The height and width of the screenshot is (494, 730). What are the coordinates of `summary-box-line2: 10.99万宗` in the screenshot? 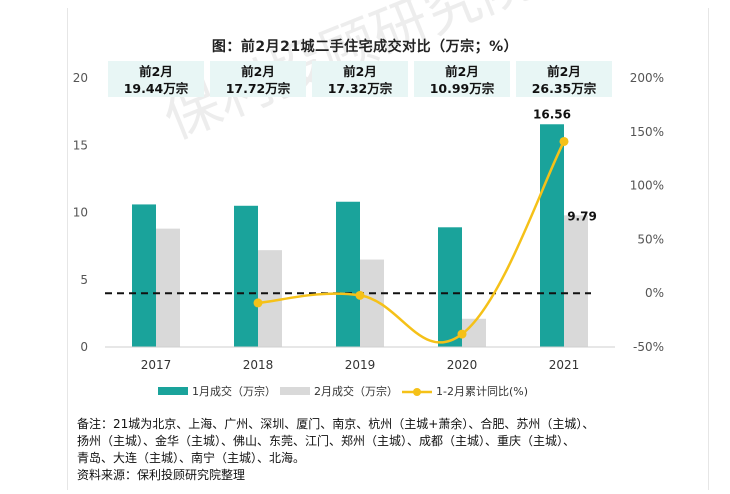 It's located at (462, 88).